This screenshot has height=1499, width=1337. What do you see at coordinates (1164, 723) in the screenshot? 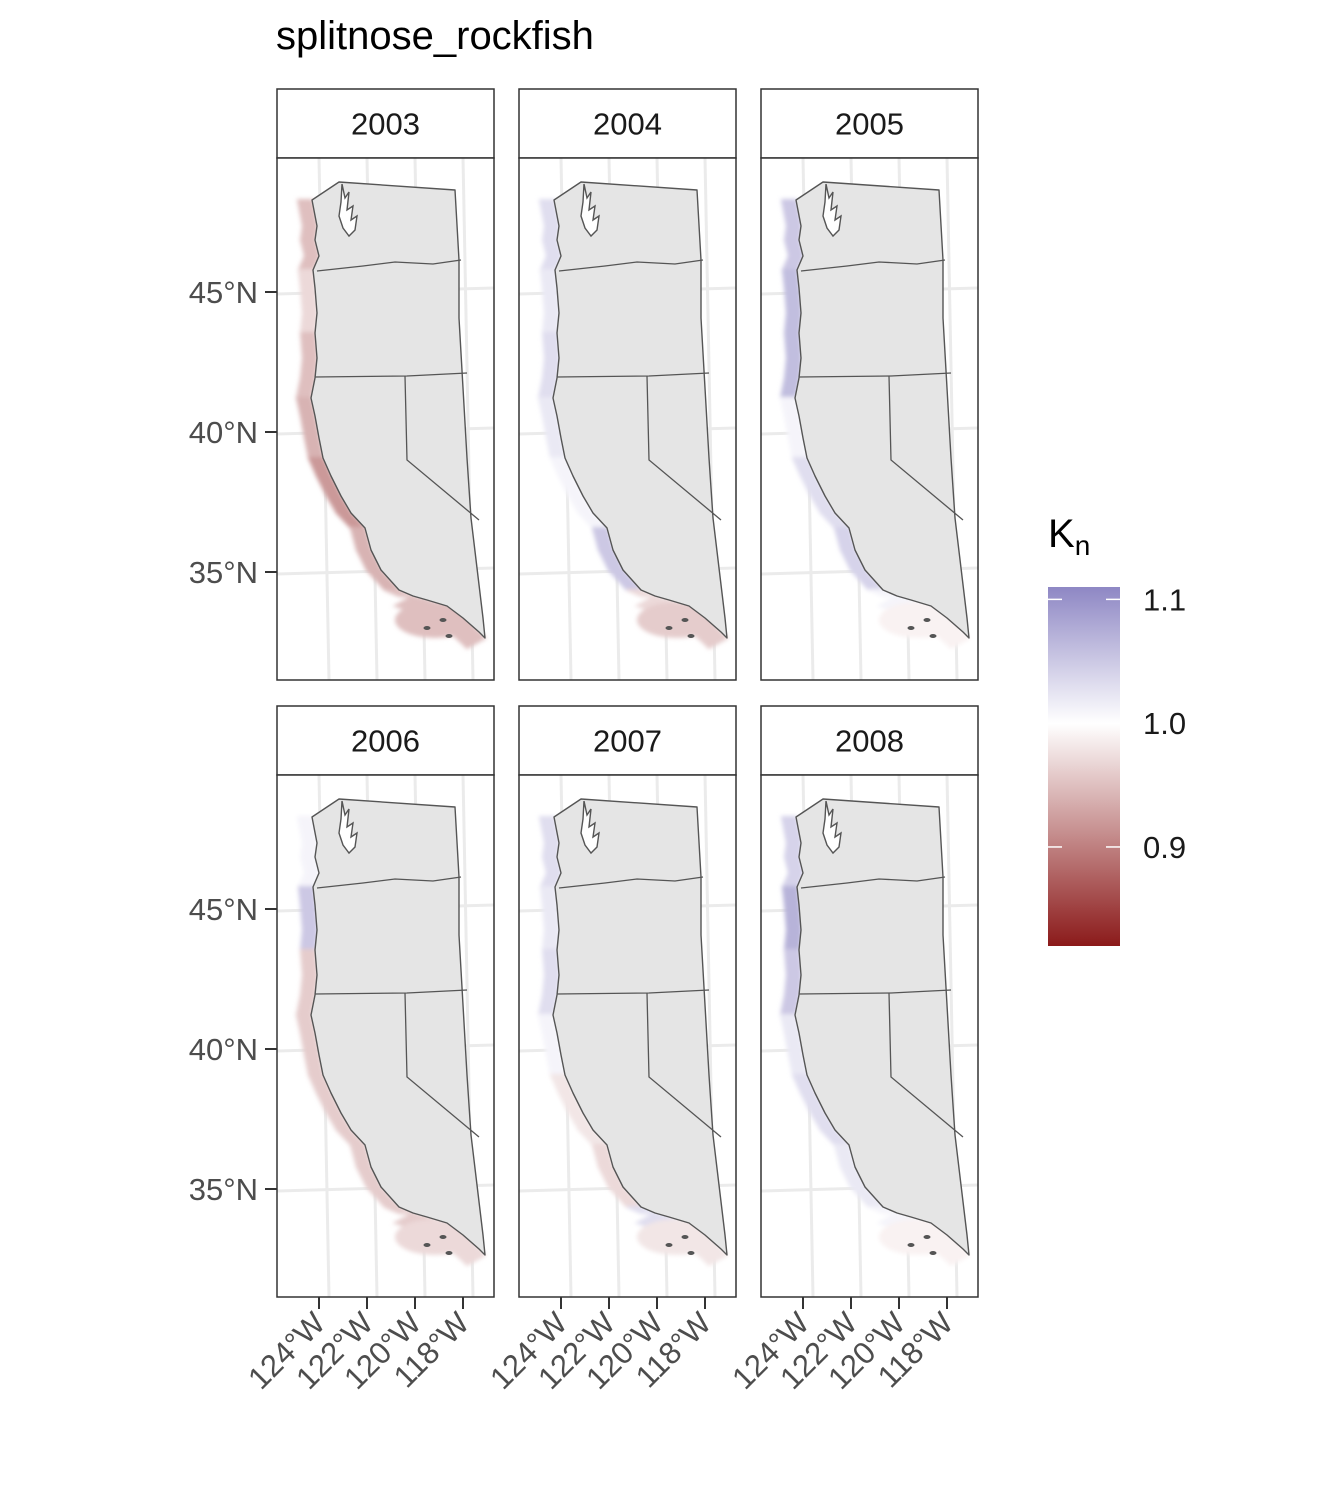
I see `legend-tick-label: 1.0` at bounding box center [1164, 723].